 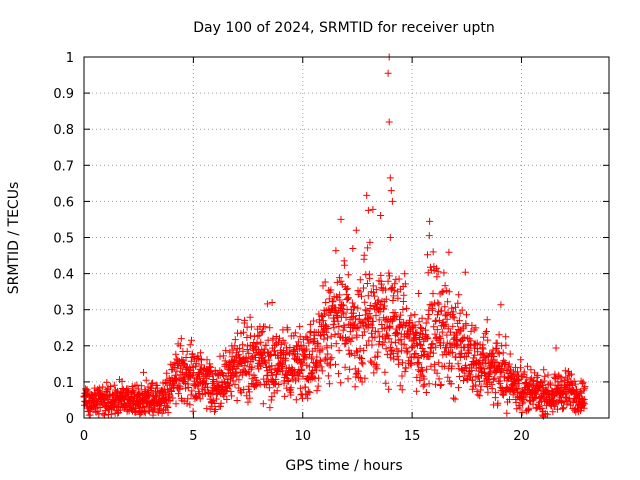 What do you see at coordinates (302, 436) in the screenshot?
I see `x-tick-label: 10` at bounding box center [302, 436].